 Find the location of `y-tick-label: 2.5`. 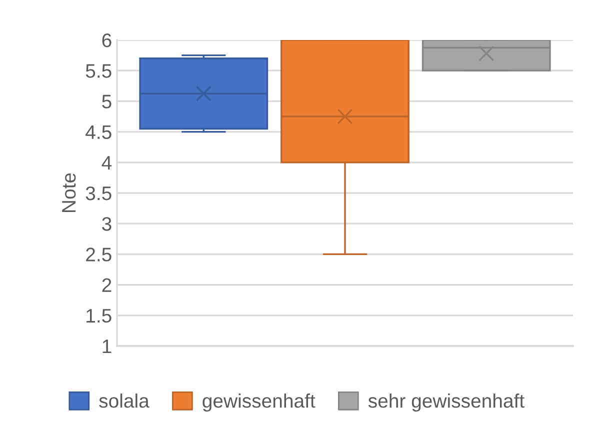

y-tick-label: 2.5 is located at coordinates (99, 255).